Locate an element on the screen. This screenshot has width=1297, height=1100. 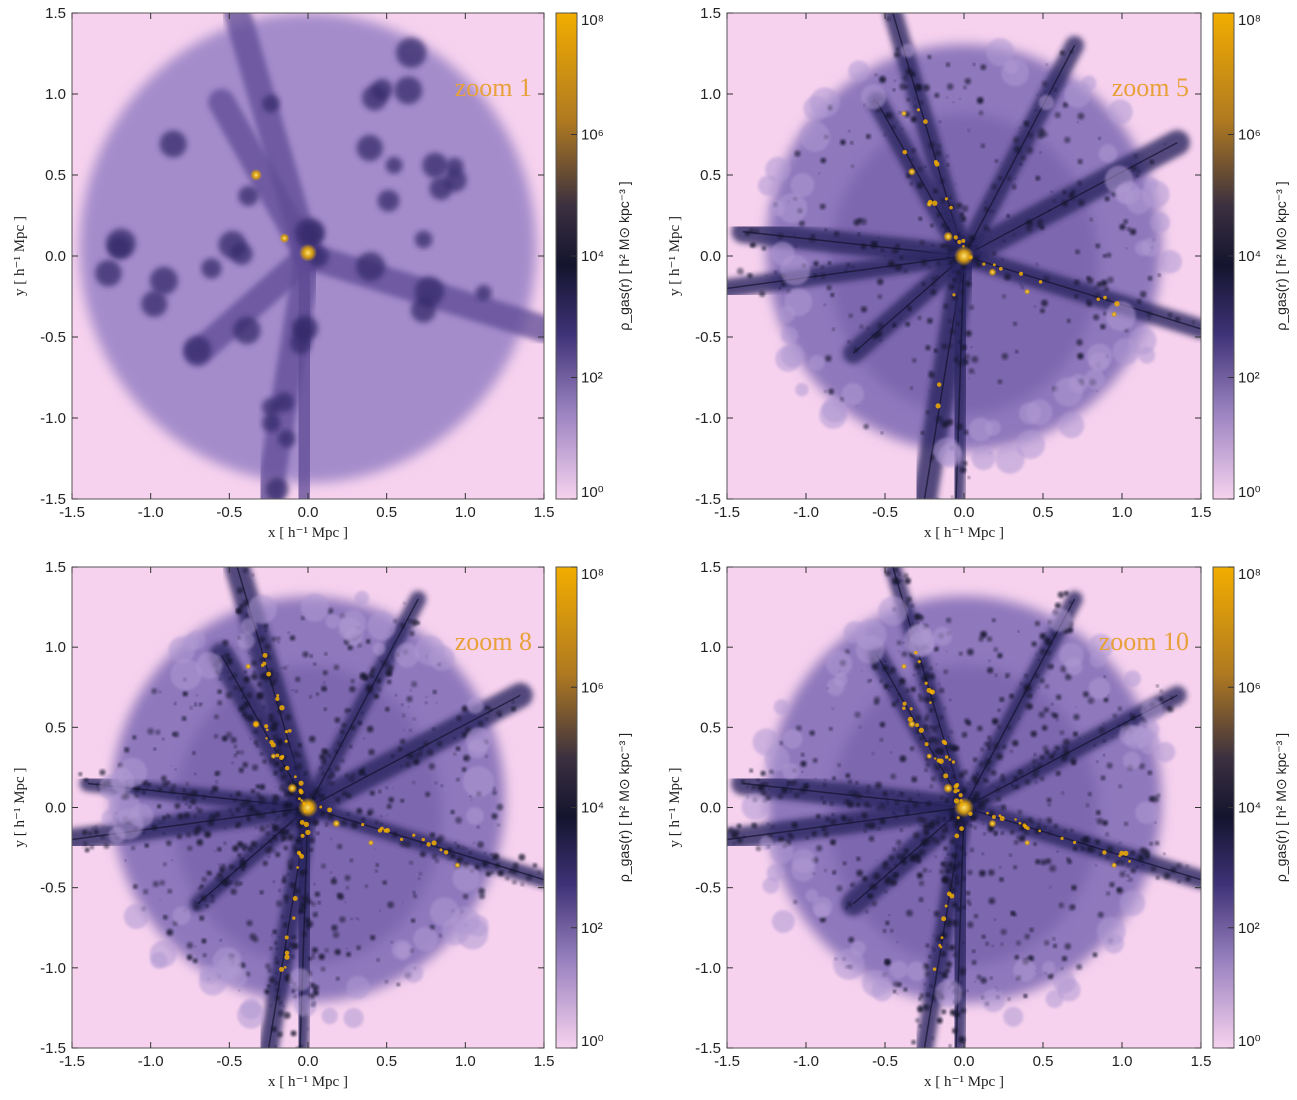
panel-label: zoom 5 is located at coordinates (1150, 87).